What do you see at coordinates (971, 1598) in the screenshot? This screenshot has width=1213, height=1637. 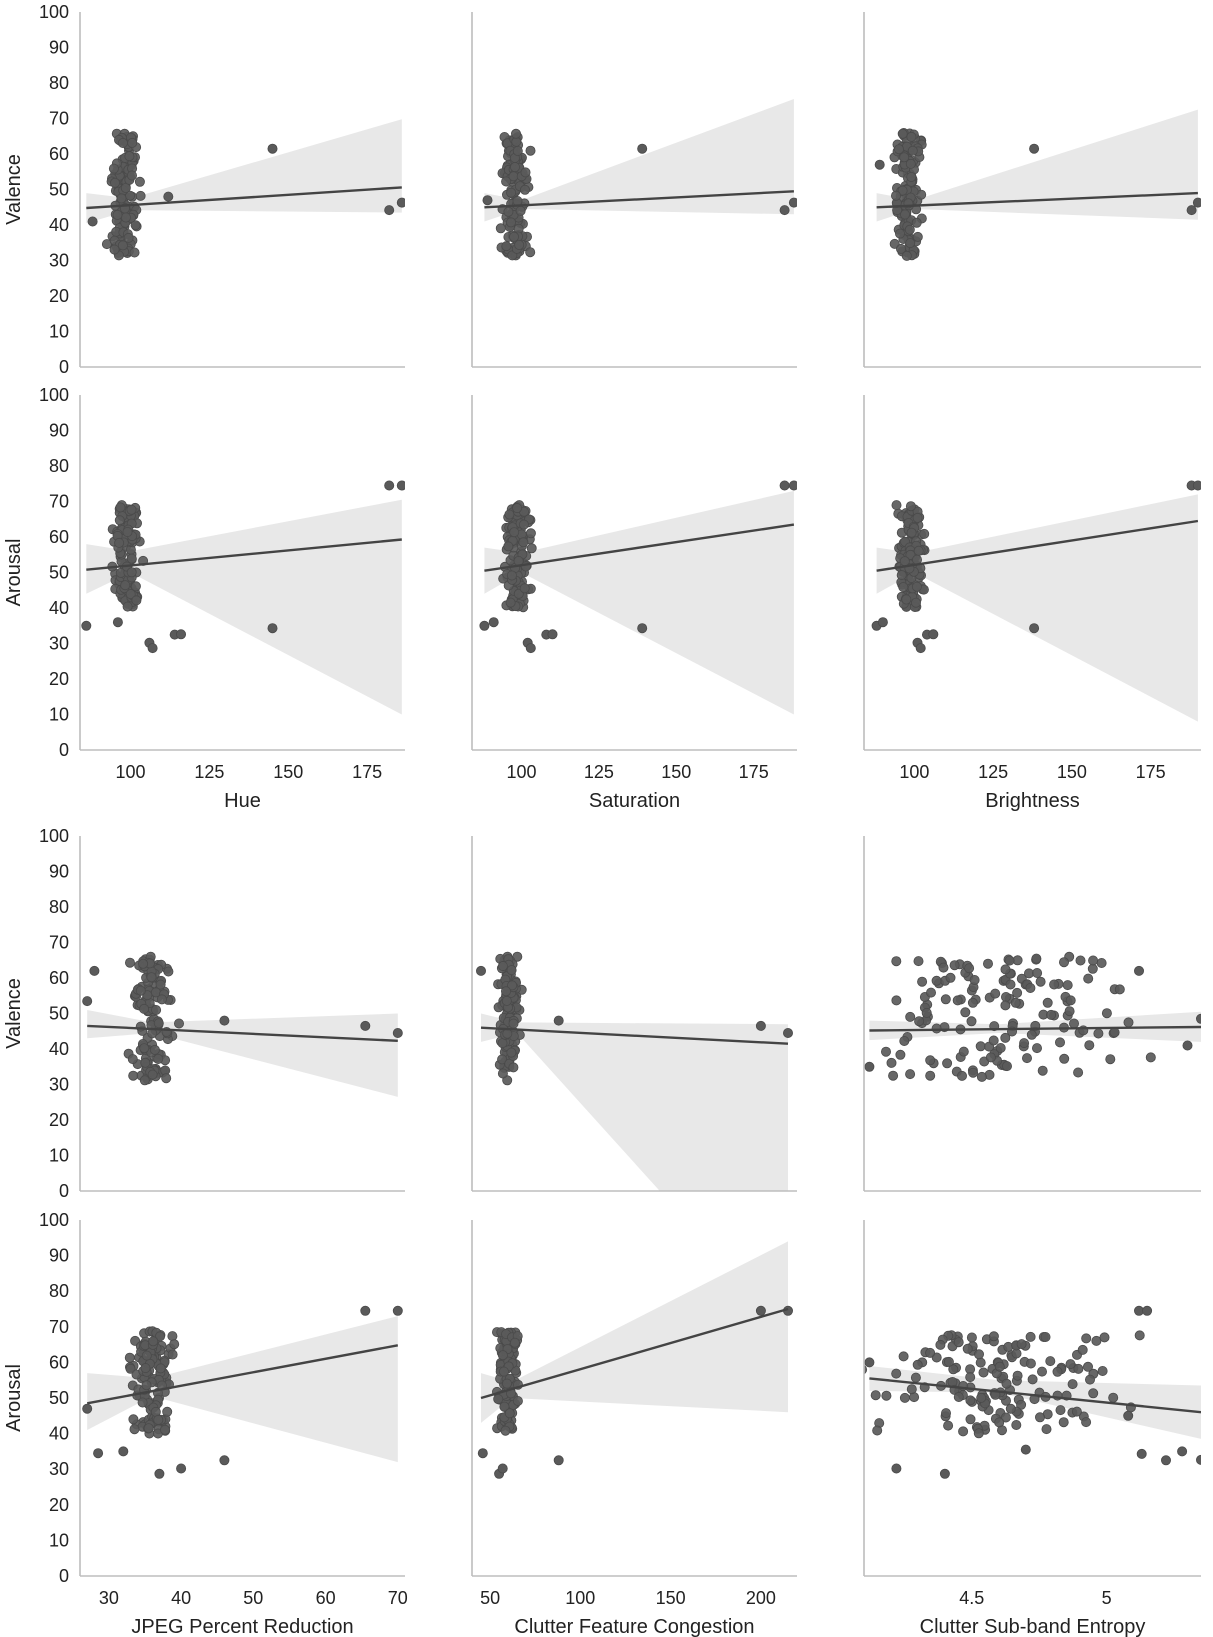 I see `x-tick-label: 4.5` at bounding box center [971, 1598].